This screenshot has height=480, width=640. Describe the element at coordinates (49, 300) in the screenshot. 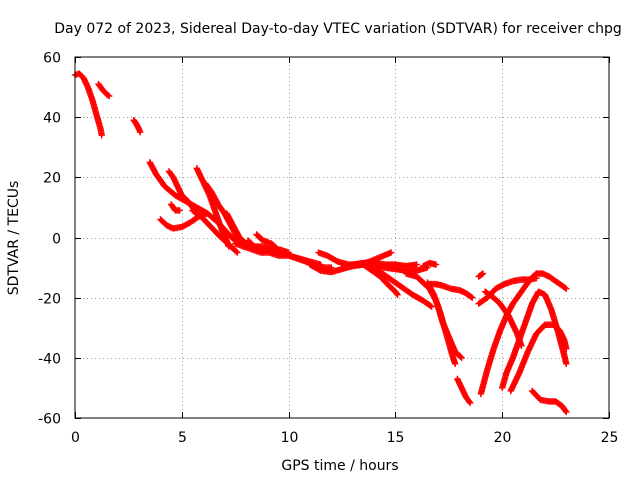

I see `y-tick-label: -20` at that location.